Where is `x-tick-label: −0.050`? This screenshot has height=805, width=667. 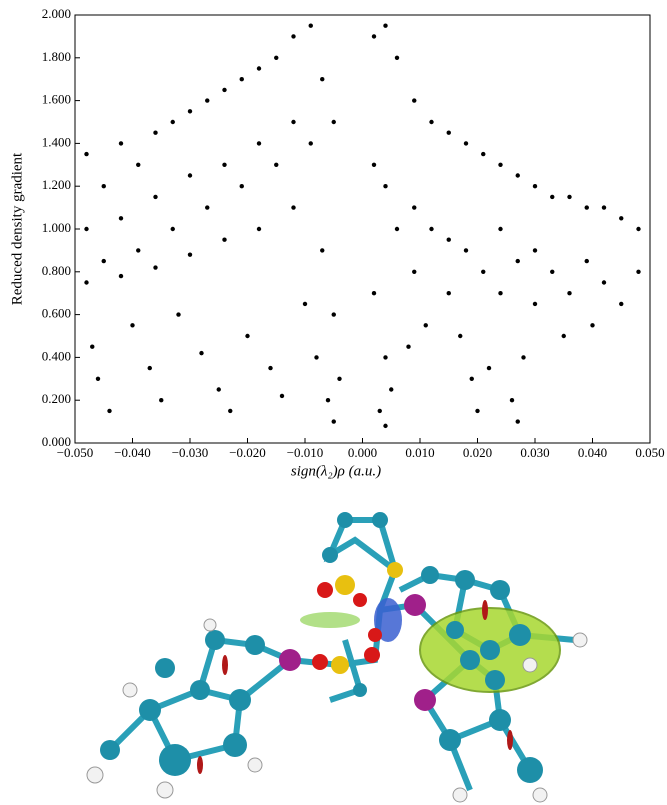 x-tick-label: −0.050 is located at coordinates (75, 452).